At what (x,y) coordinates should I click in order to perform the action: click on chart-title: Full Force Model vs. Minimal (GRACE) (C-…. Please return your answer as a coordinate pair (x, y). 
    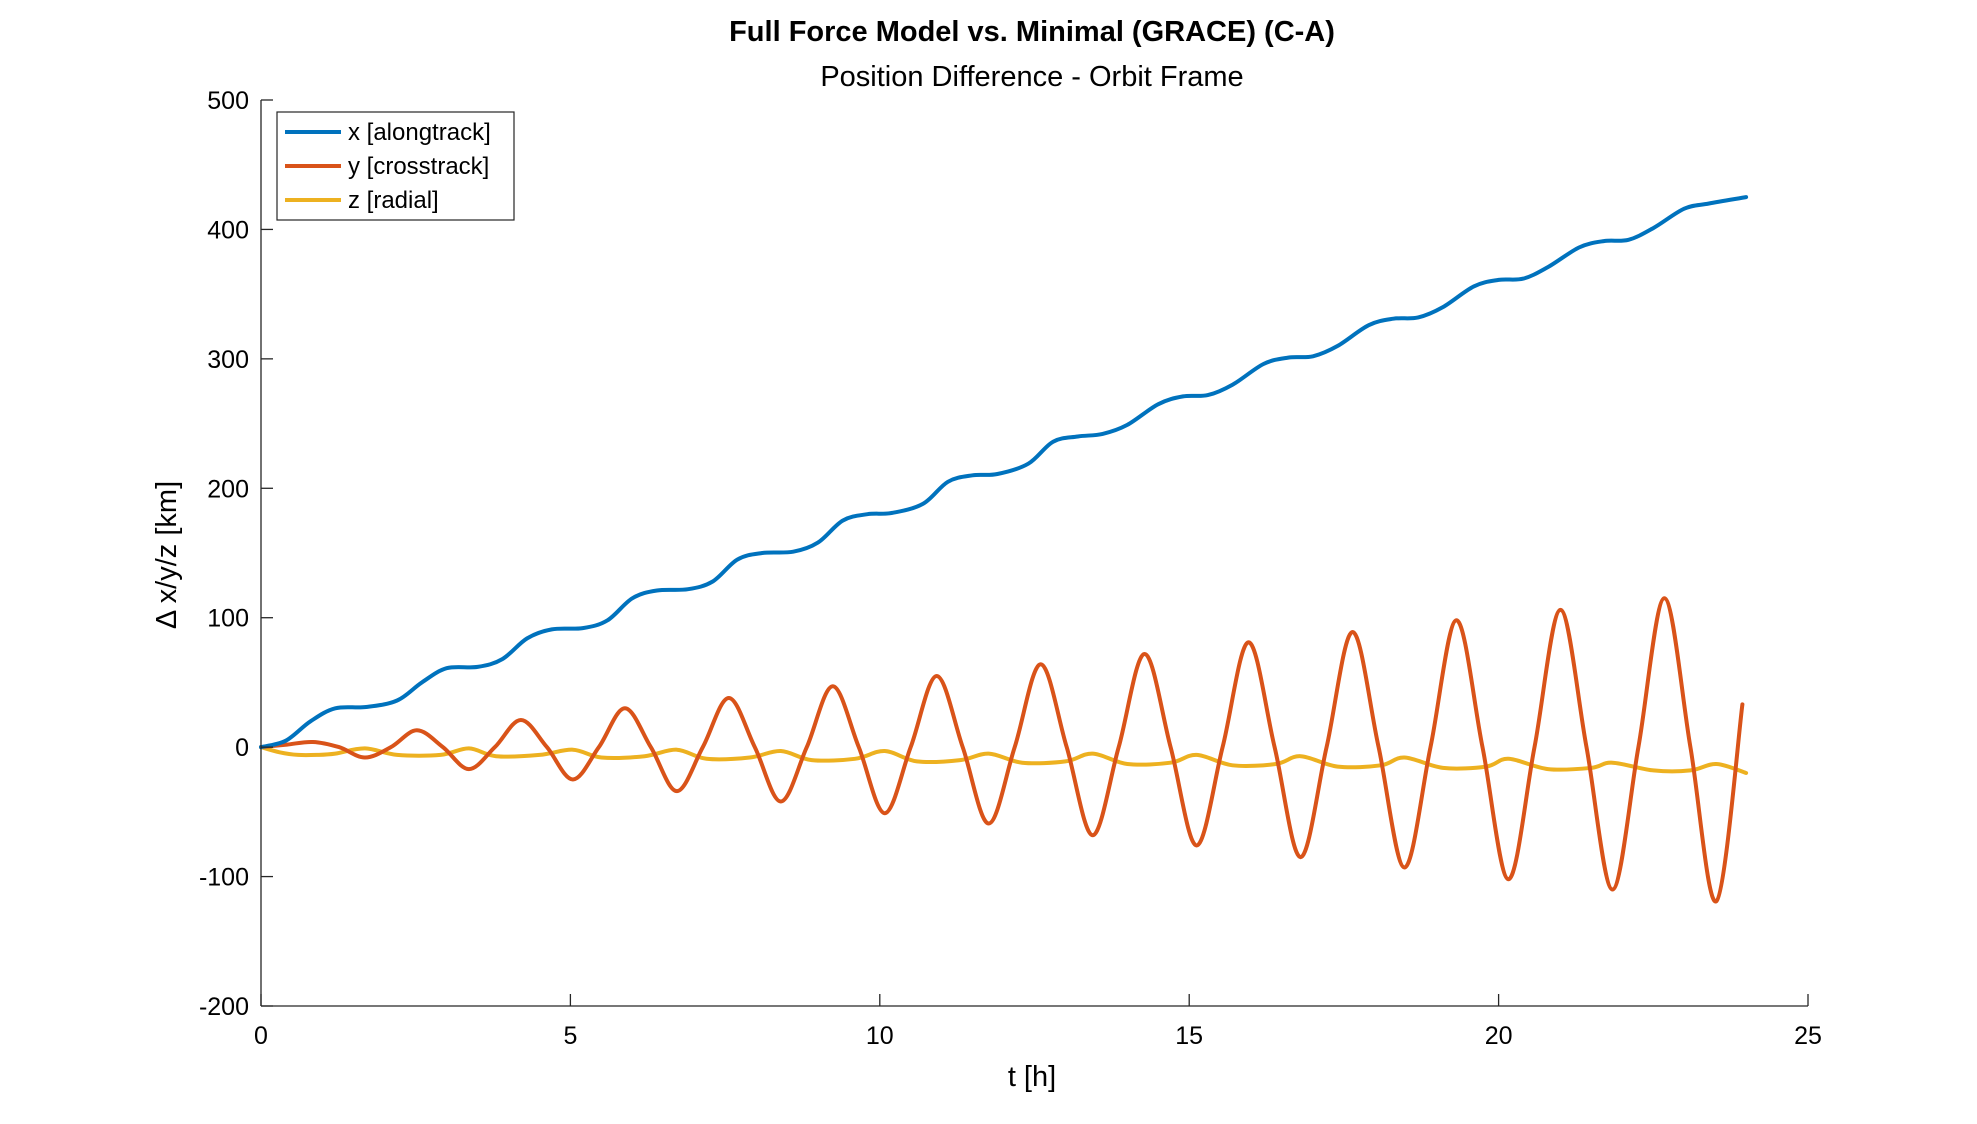
    Looking at the image, I should click on (1032, 32).